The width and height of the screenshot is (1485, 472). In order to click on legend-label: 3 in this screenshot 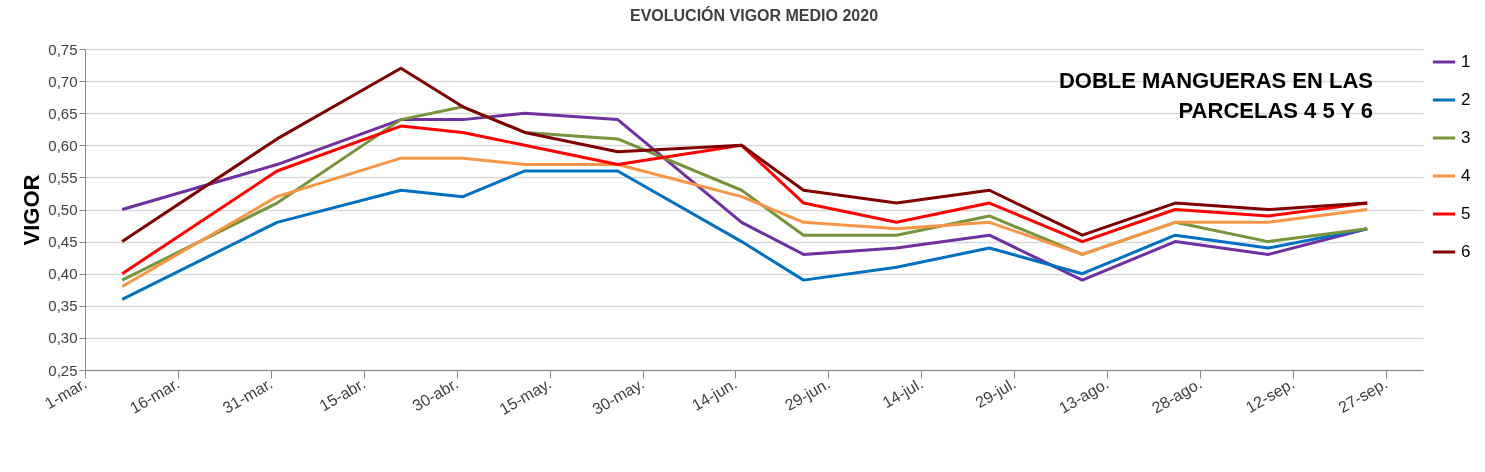, I will do `click(1466, 137)`.